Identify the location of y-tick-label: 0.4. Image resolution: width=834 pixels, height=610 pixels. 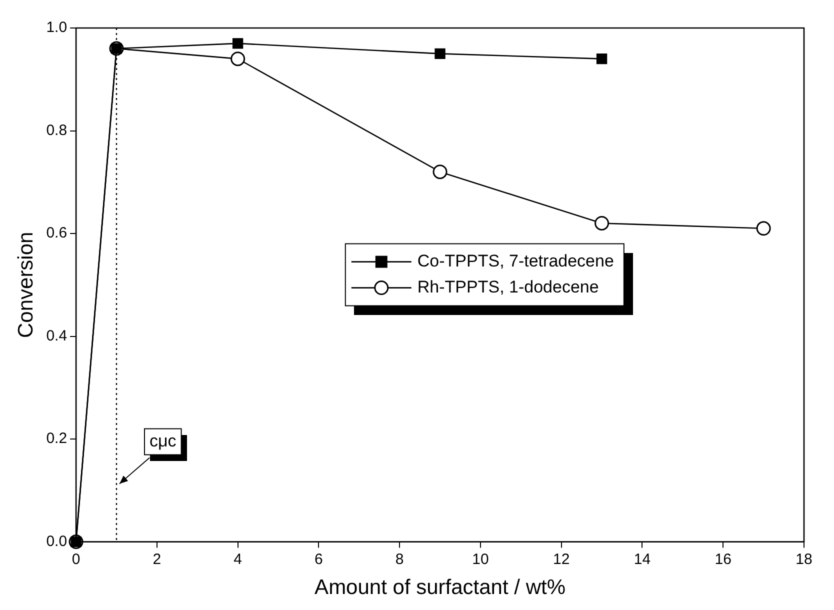
(57, 335).